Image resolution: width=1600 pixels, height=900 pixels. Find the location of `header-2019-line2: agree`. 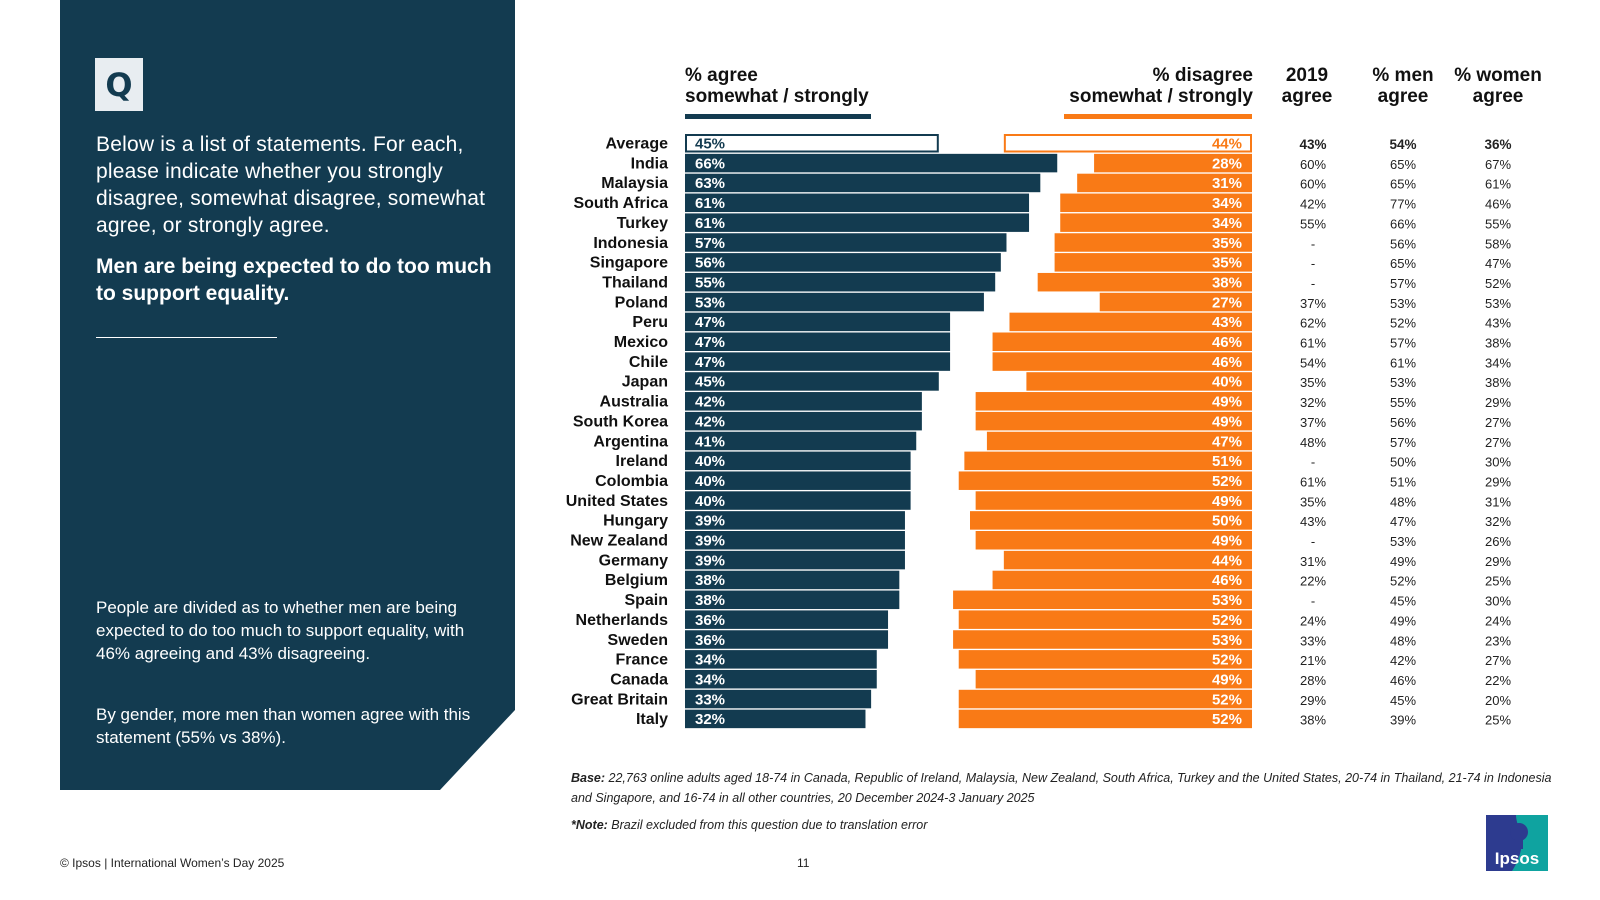

header-2019-line2: agree is located at coordinates (1307, 96).